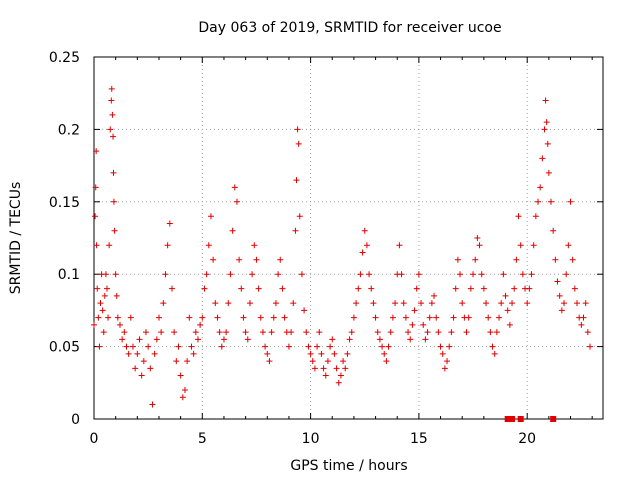 This screenshot has width=640, height=480. Describe the element at coordinates (348, 466) in the screenshot. I see `x-axis-label: GPS time / hours` at that location.